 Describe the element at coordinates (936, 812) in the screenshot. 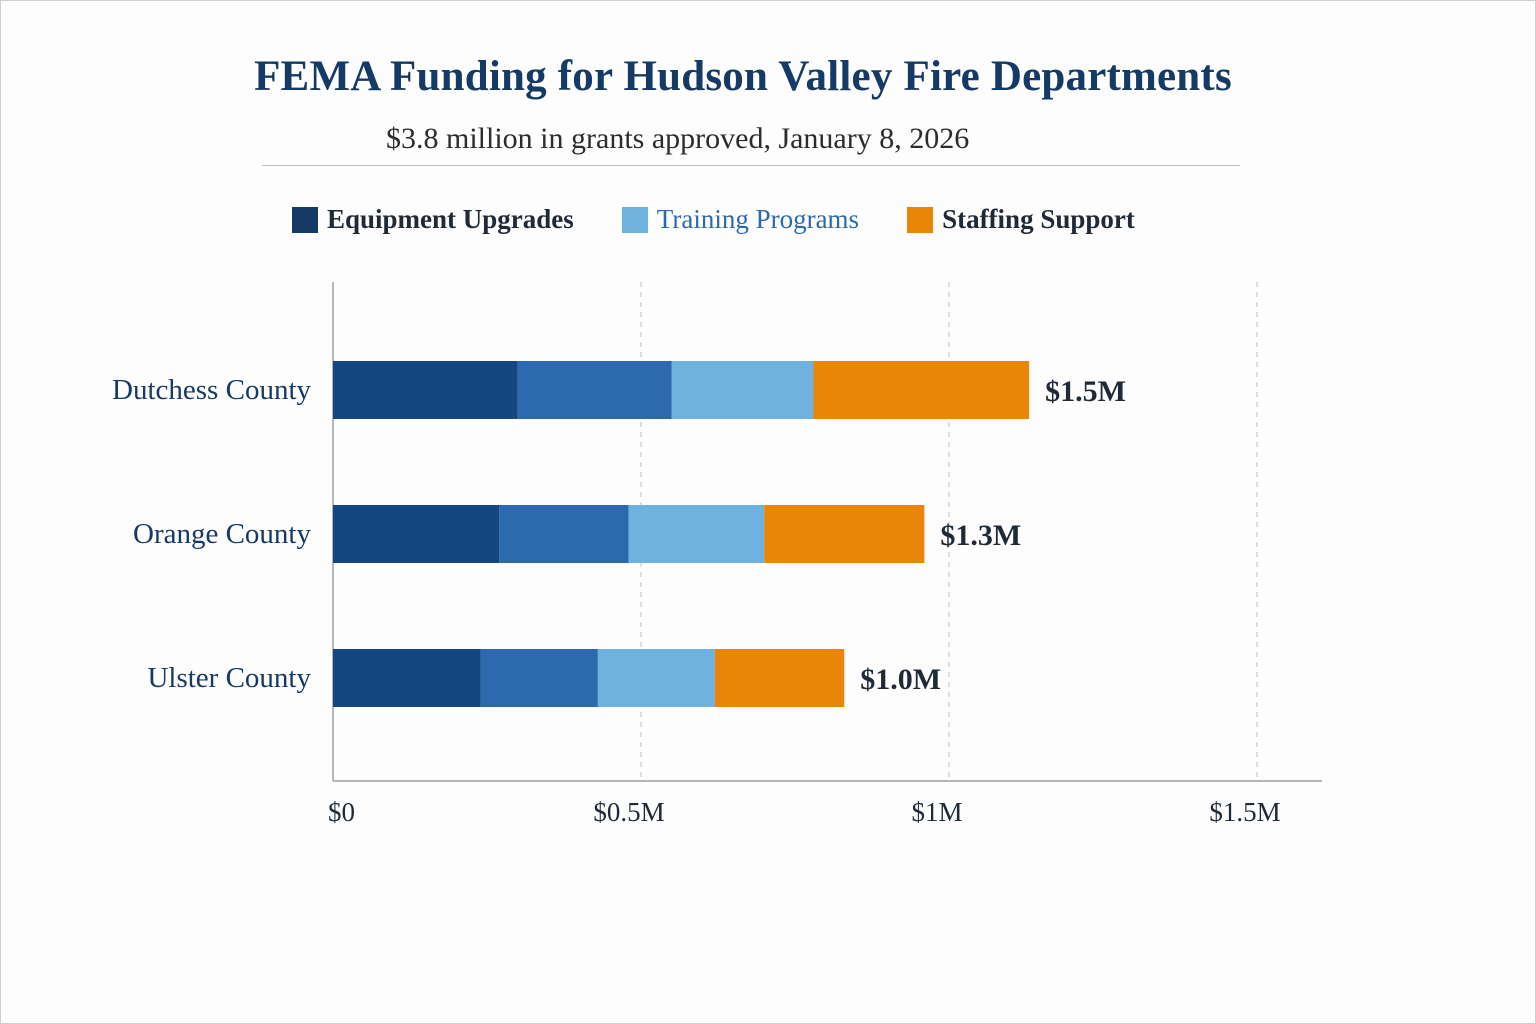

I see `x-tick-label-2: $1M` at that location.